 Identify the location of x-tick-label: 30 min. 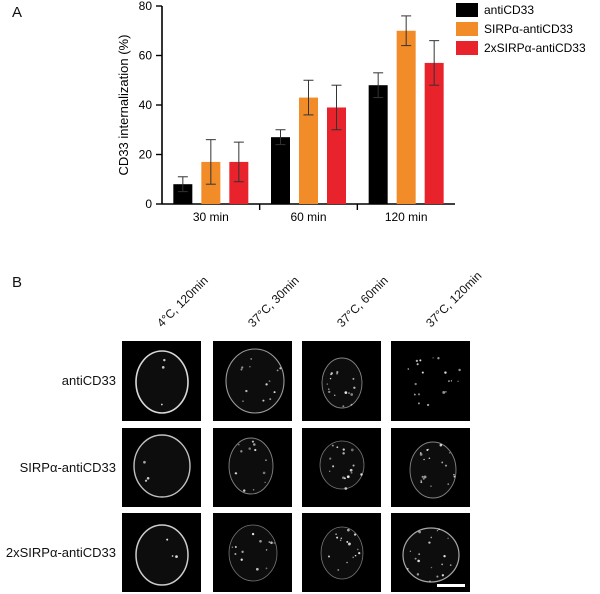
(211, 217).